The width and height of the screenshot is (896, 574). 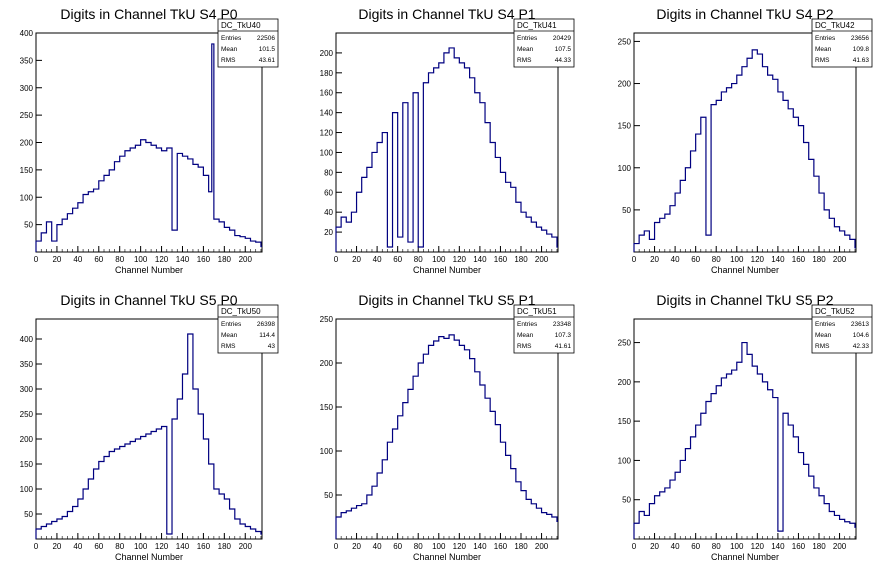 I want to click on stats-box: DC_TkU41 Entries 20429 Mean 107.5 RMS 44.33, so click(x=544, y=43).